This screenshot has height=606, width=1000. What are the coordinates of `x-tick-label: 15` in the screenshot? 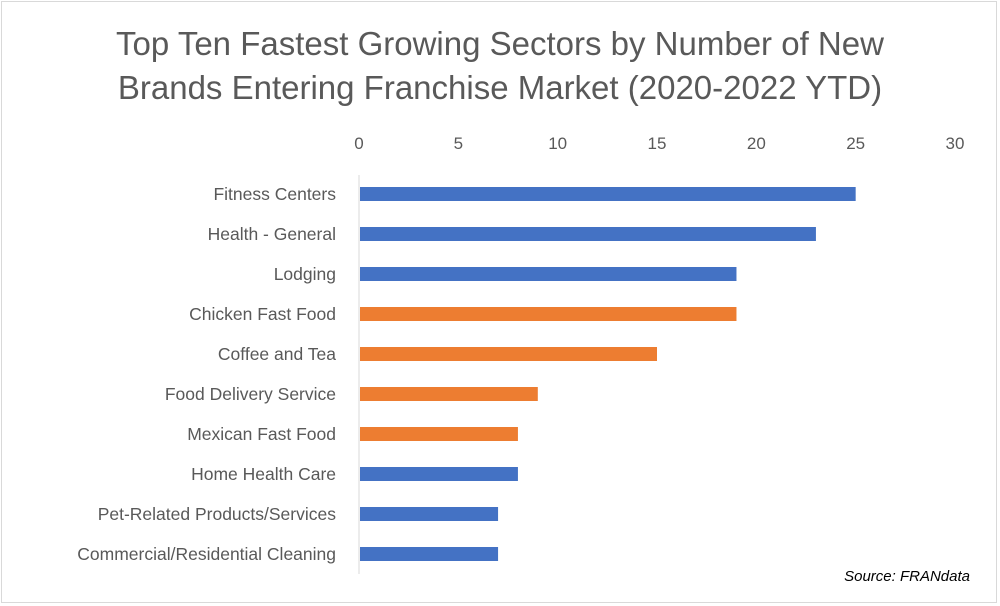 It's located at (657, 143).